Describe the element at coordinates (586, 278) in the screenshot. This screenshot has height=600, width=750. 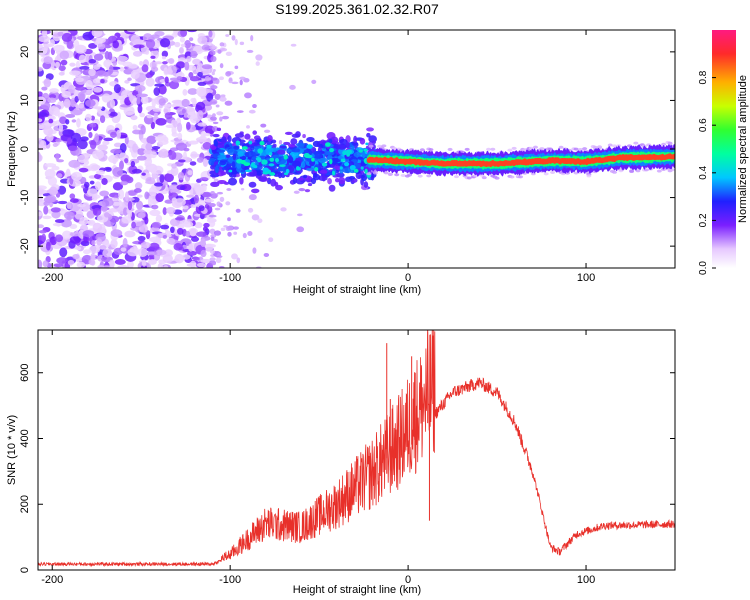
I see `x-tick-label: 100` at that location.